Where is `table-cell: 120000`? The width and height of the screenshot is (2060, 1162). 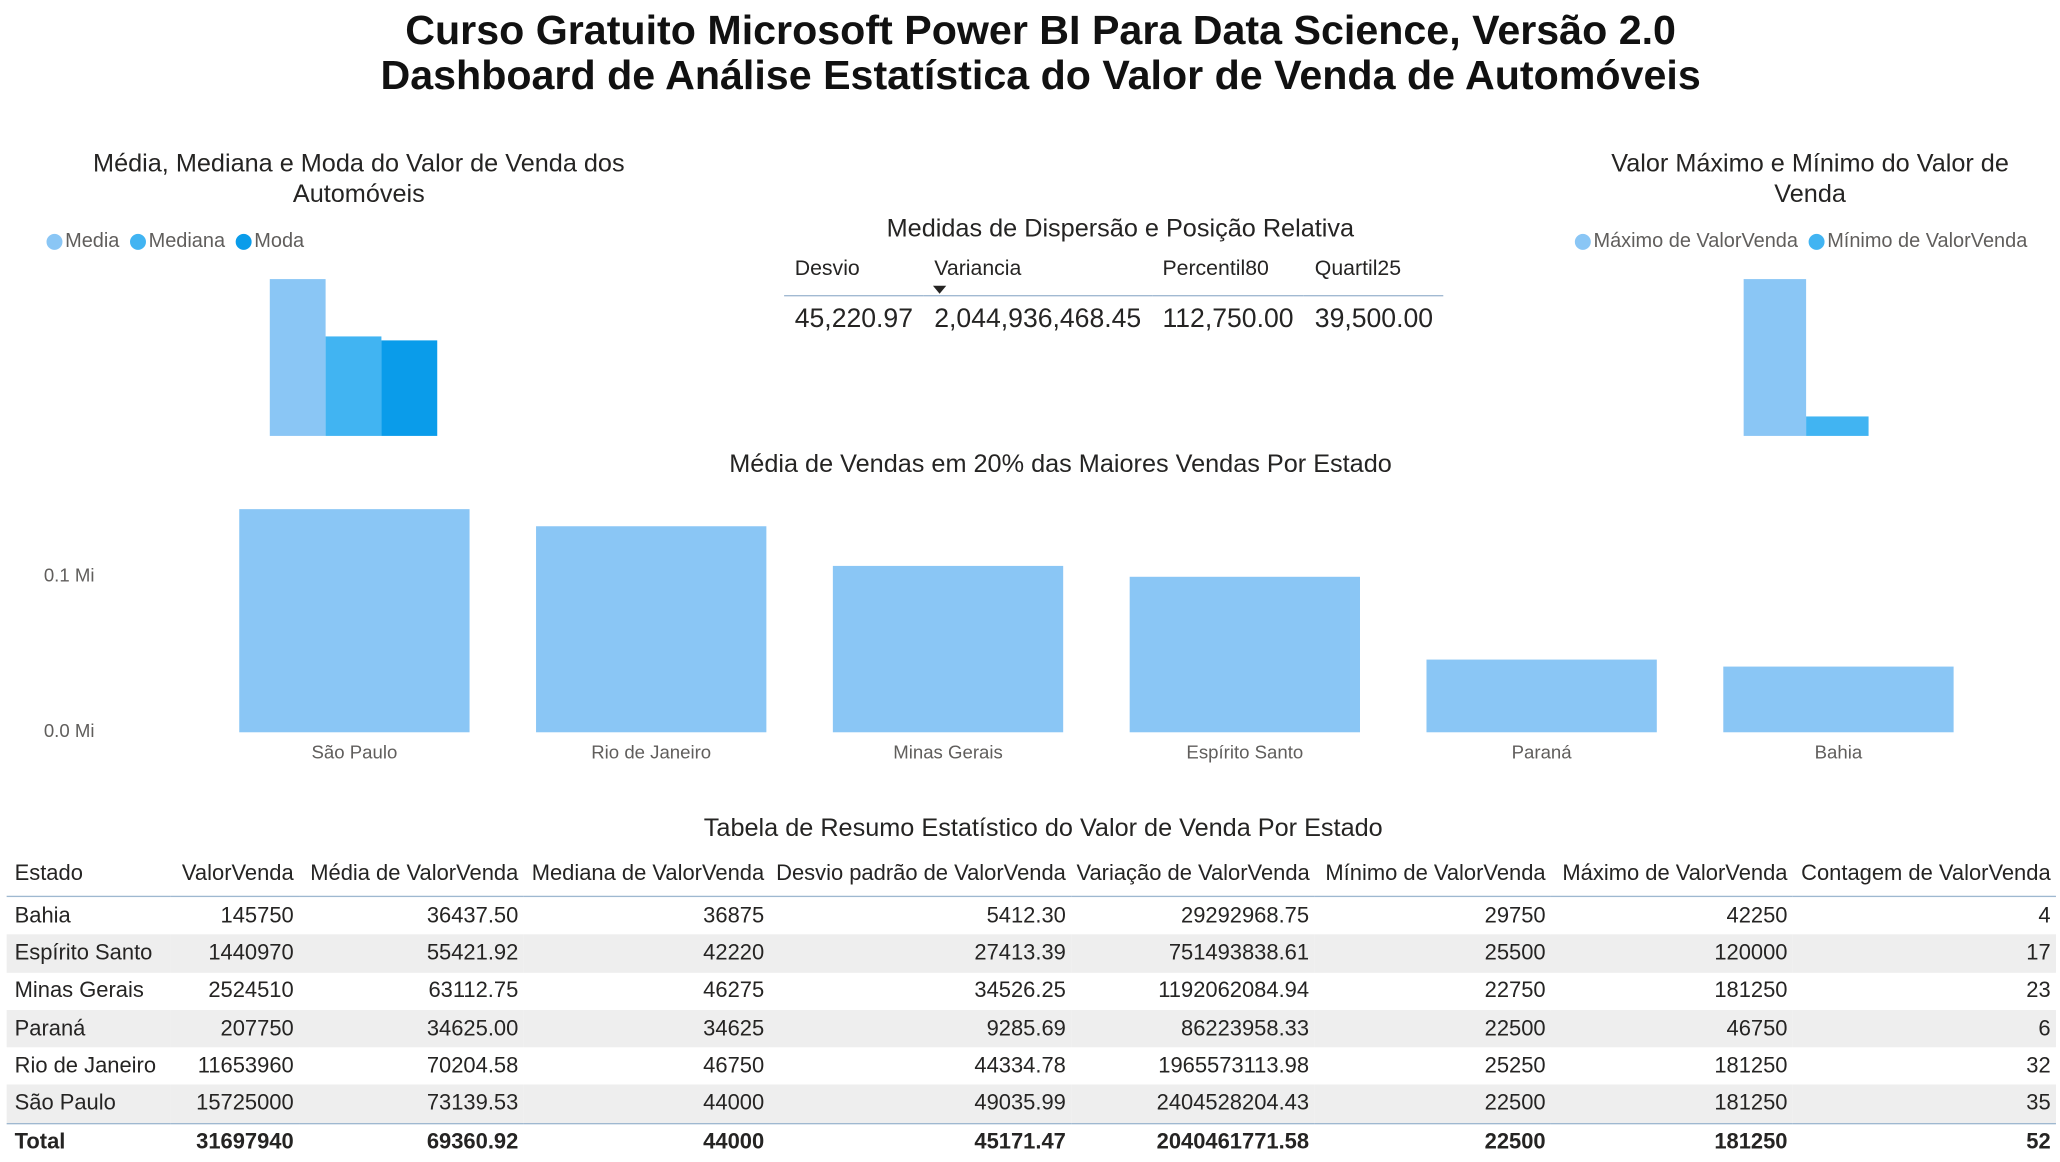
table-cell: 120000 is located at coordinates (1671, 953).